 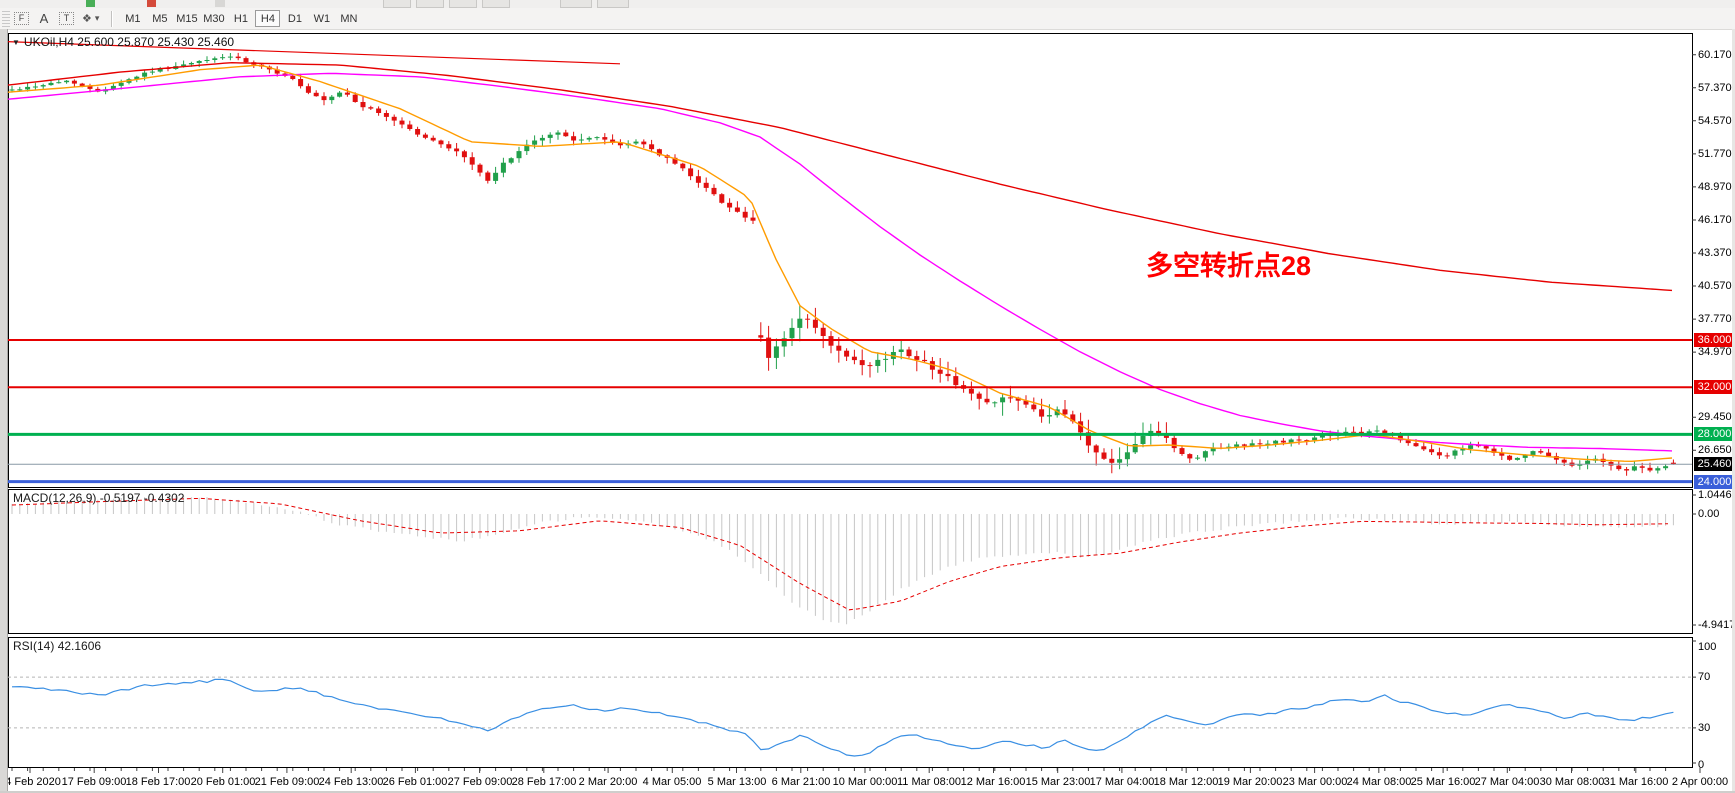 I want to click on price-tick-label: 26.650, so click(x=1715, y=450).